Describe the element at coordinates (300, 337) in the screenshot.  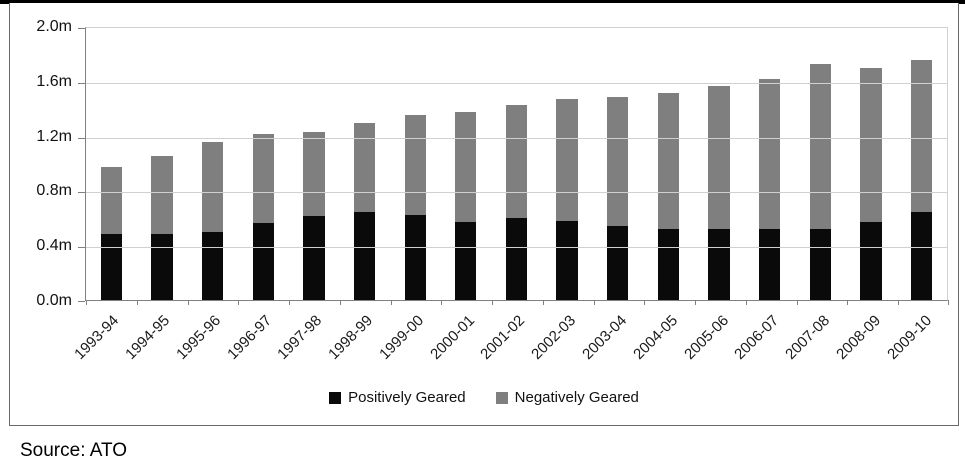
I see `x-axis-label: 1997-98` at that location.